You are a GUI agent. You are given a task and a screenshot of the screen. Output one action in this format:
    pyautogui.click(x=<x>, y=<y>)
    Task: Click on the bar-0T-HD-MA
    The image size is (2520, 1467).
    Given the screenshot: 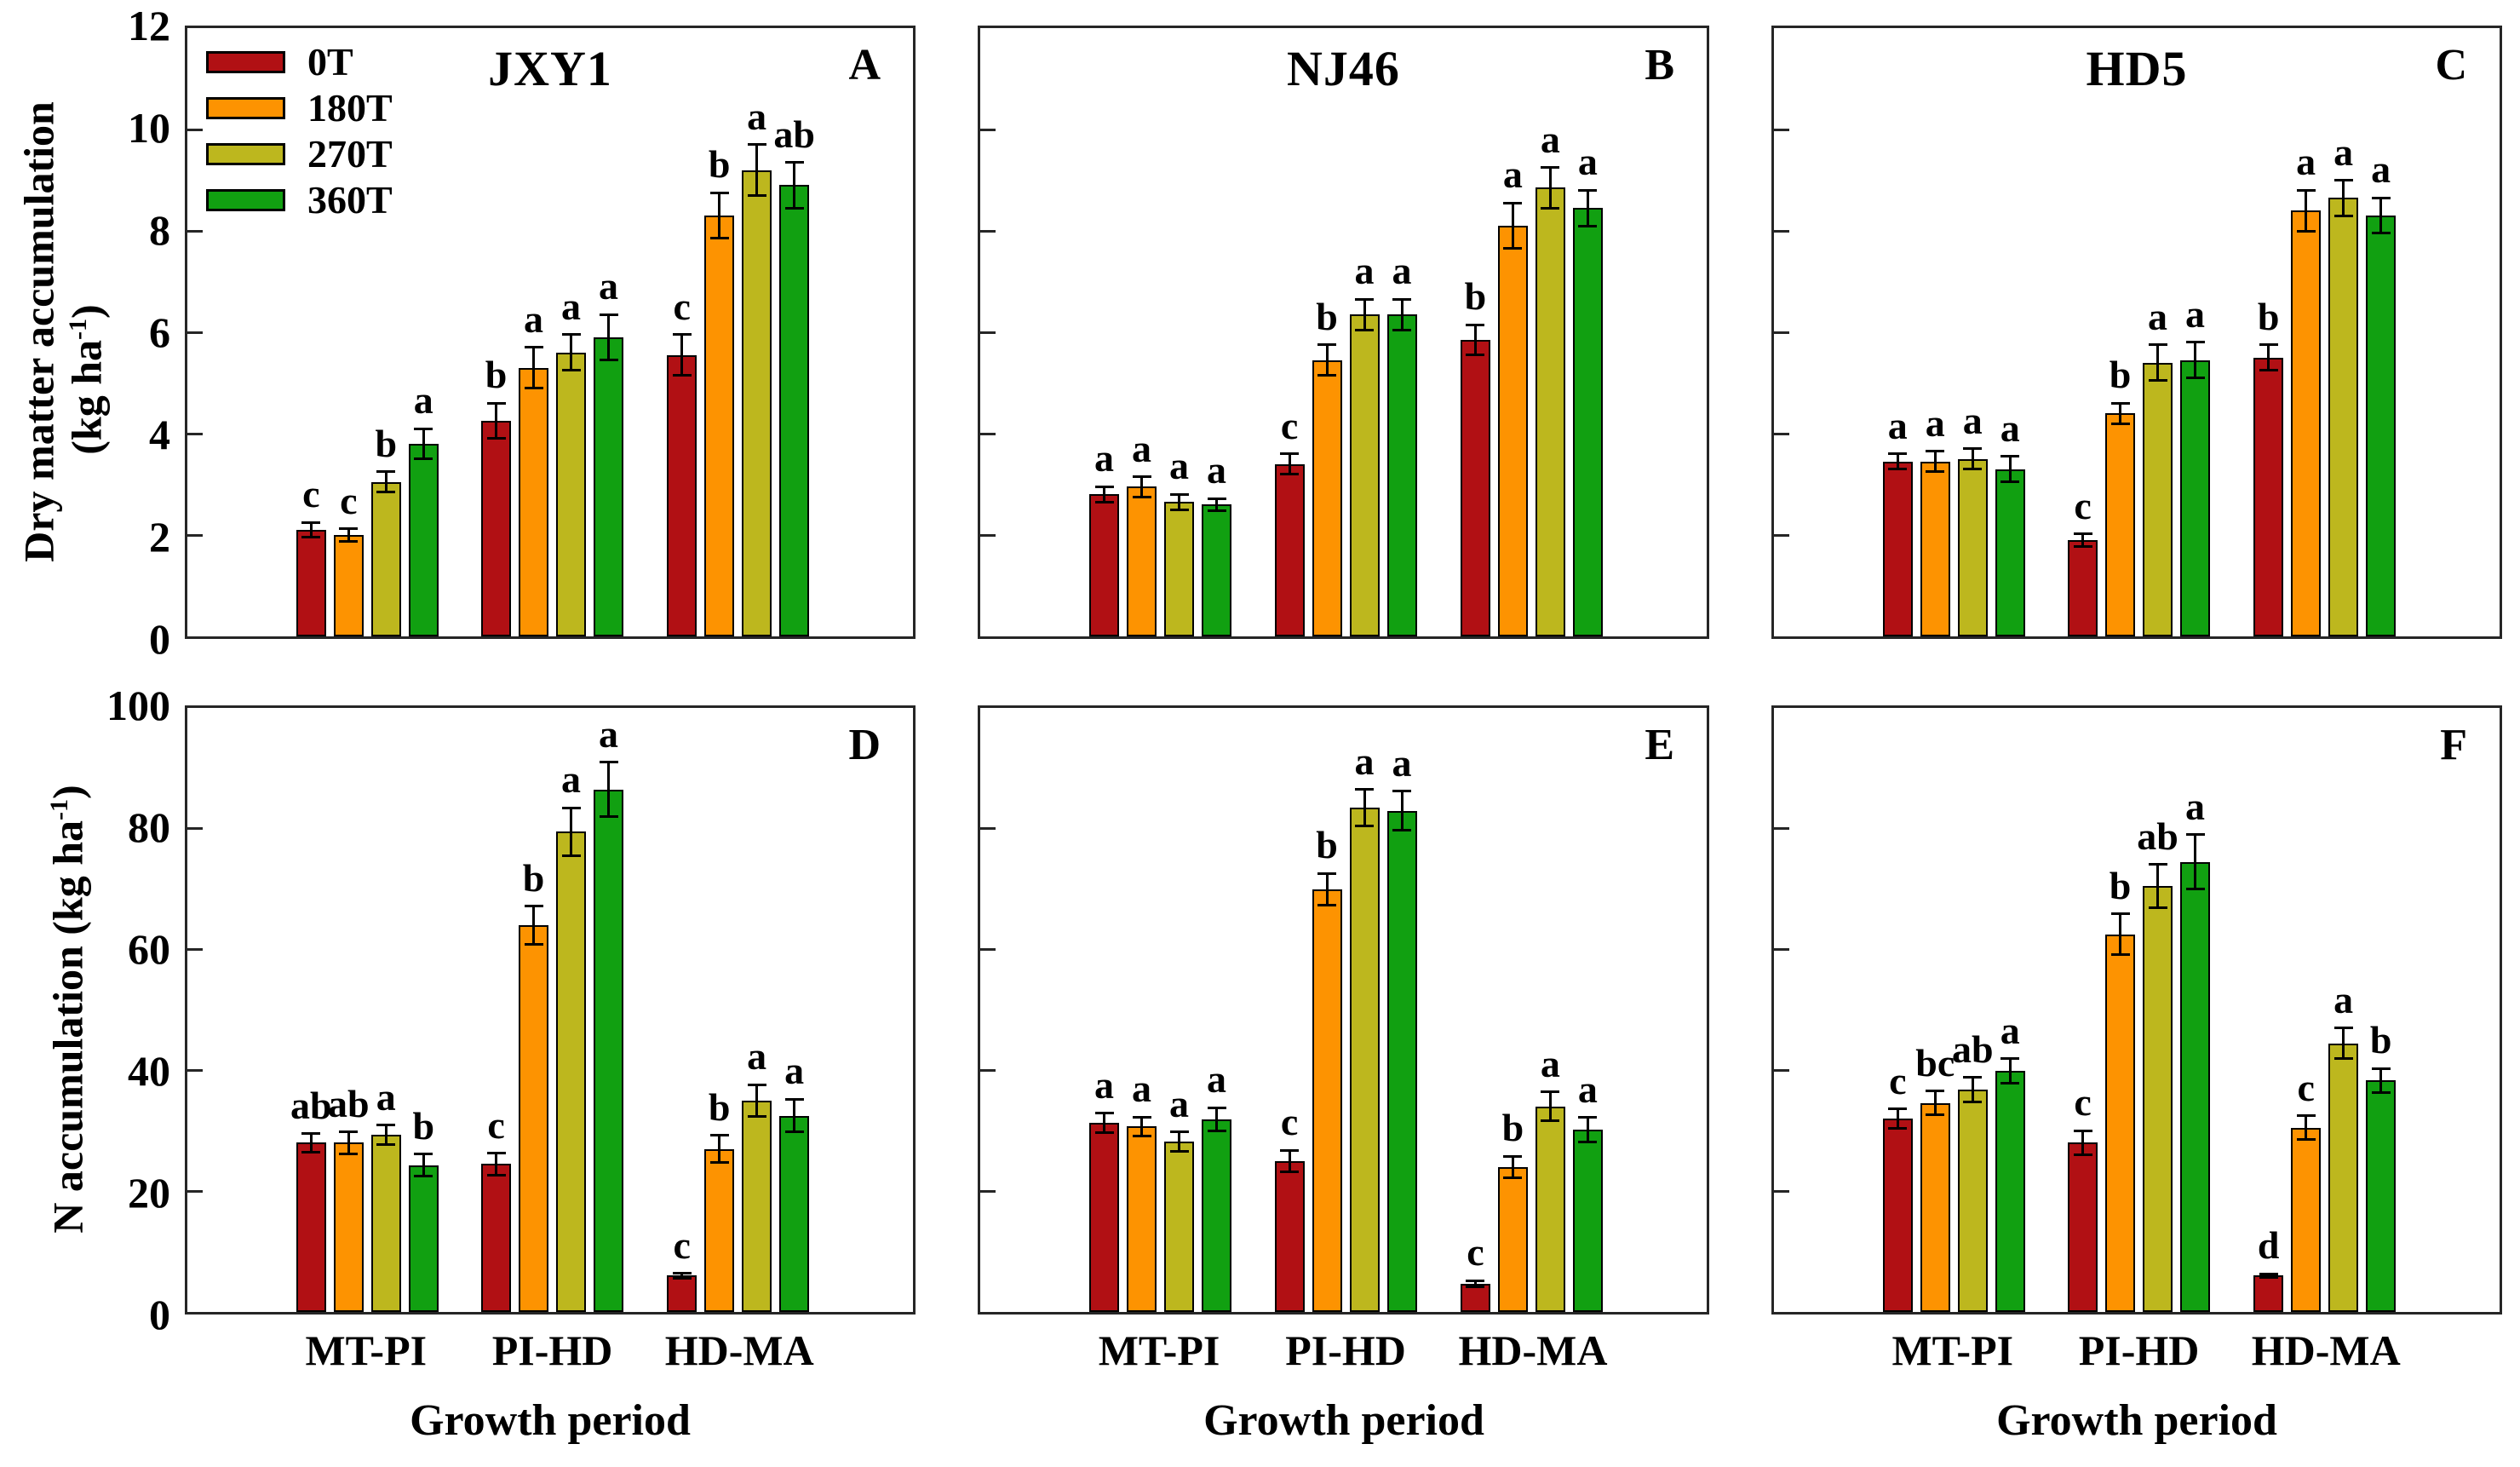 What is the action you would take?
    pyautogui.click(x=1475, y=487)
    